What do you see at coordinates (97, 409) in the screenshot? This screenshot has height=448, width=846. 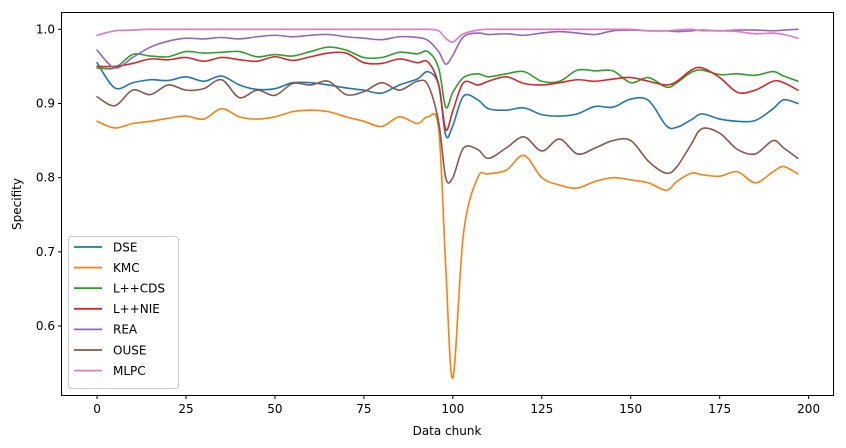 I see `x-tick-label: 0` at bounding box center [97, 409].